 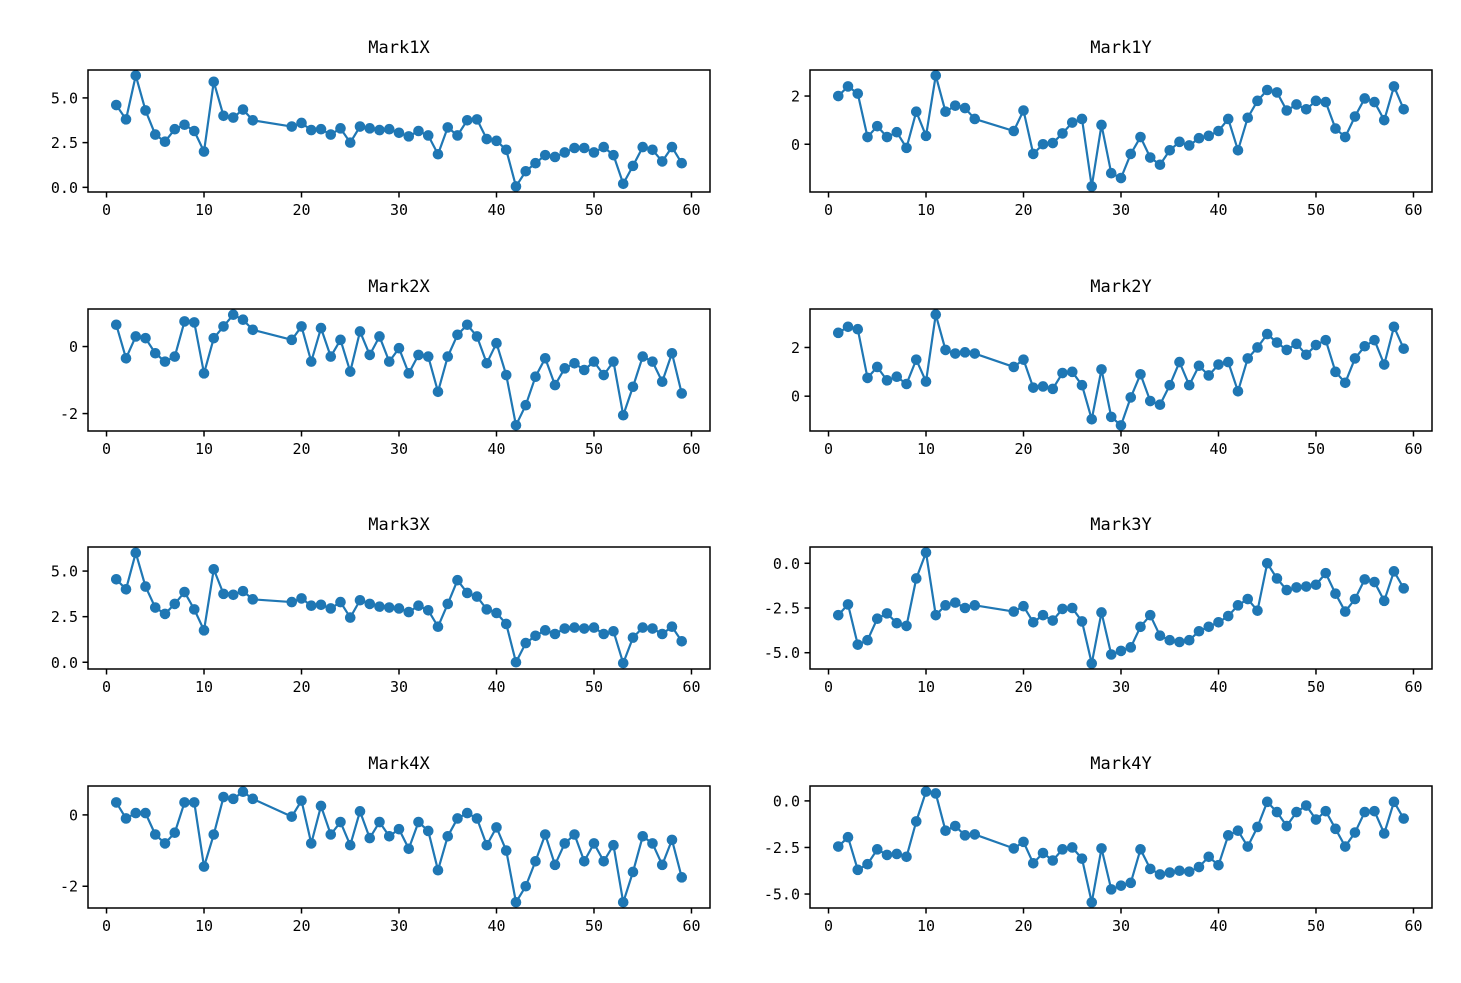 I want to click on x-tick-label: 20, so click(x=301, y=687).